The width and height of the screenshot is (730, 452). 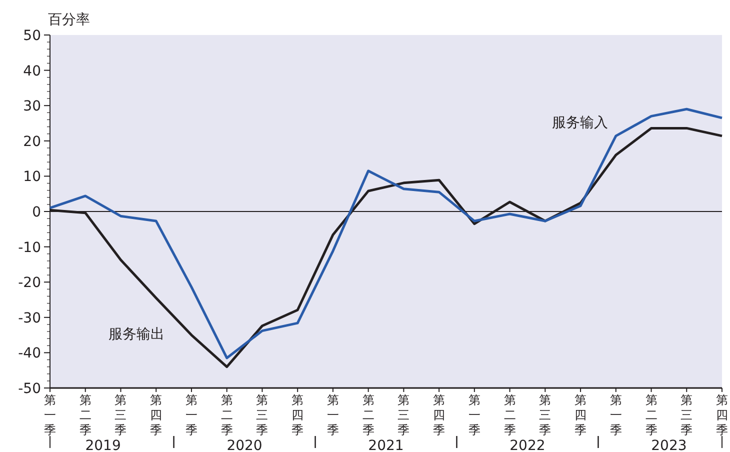 I want to click on y-tick-label: -40, so click(x=29, y=354).